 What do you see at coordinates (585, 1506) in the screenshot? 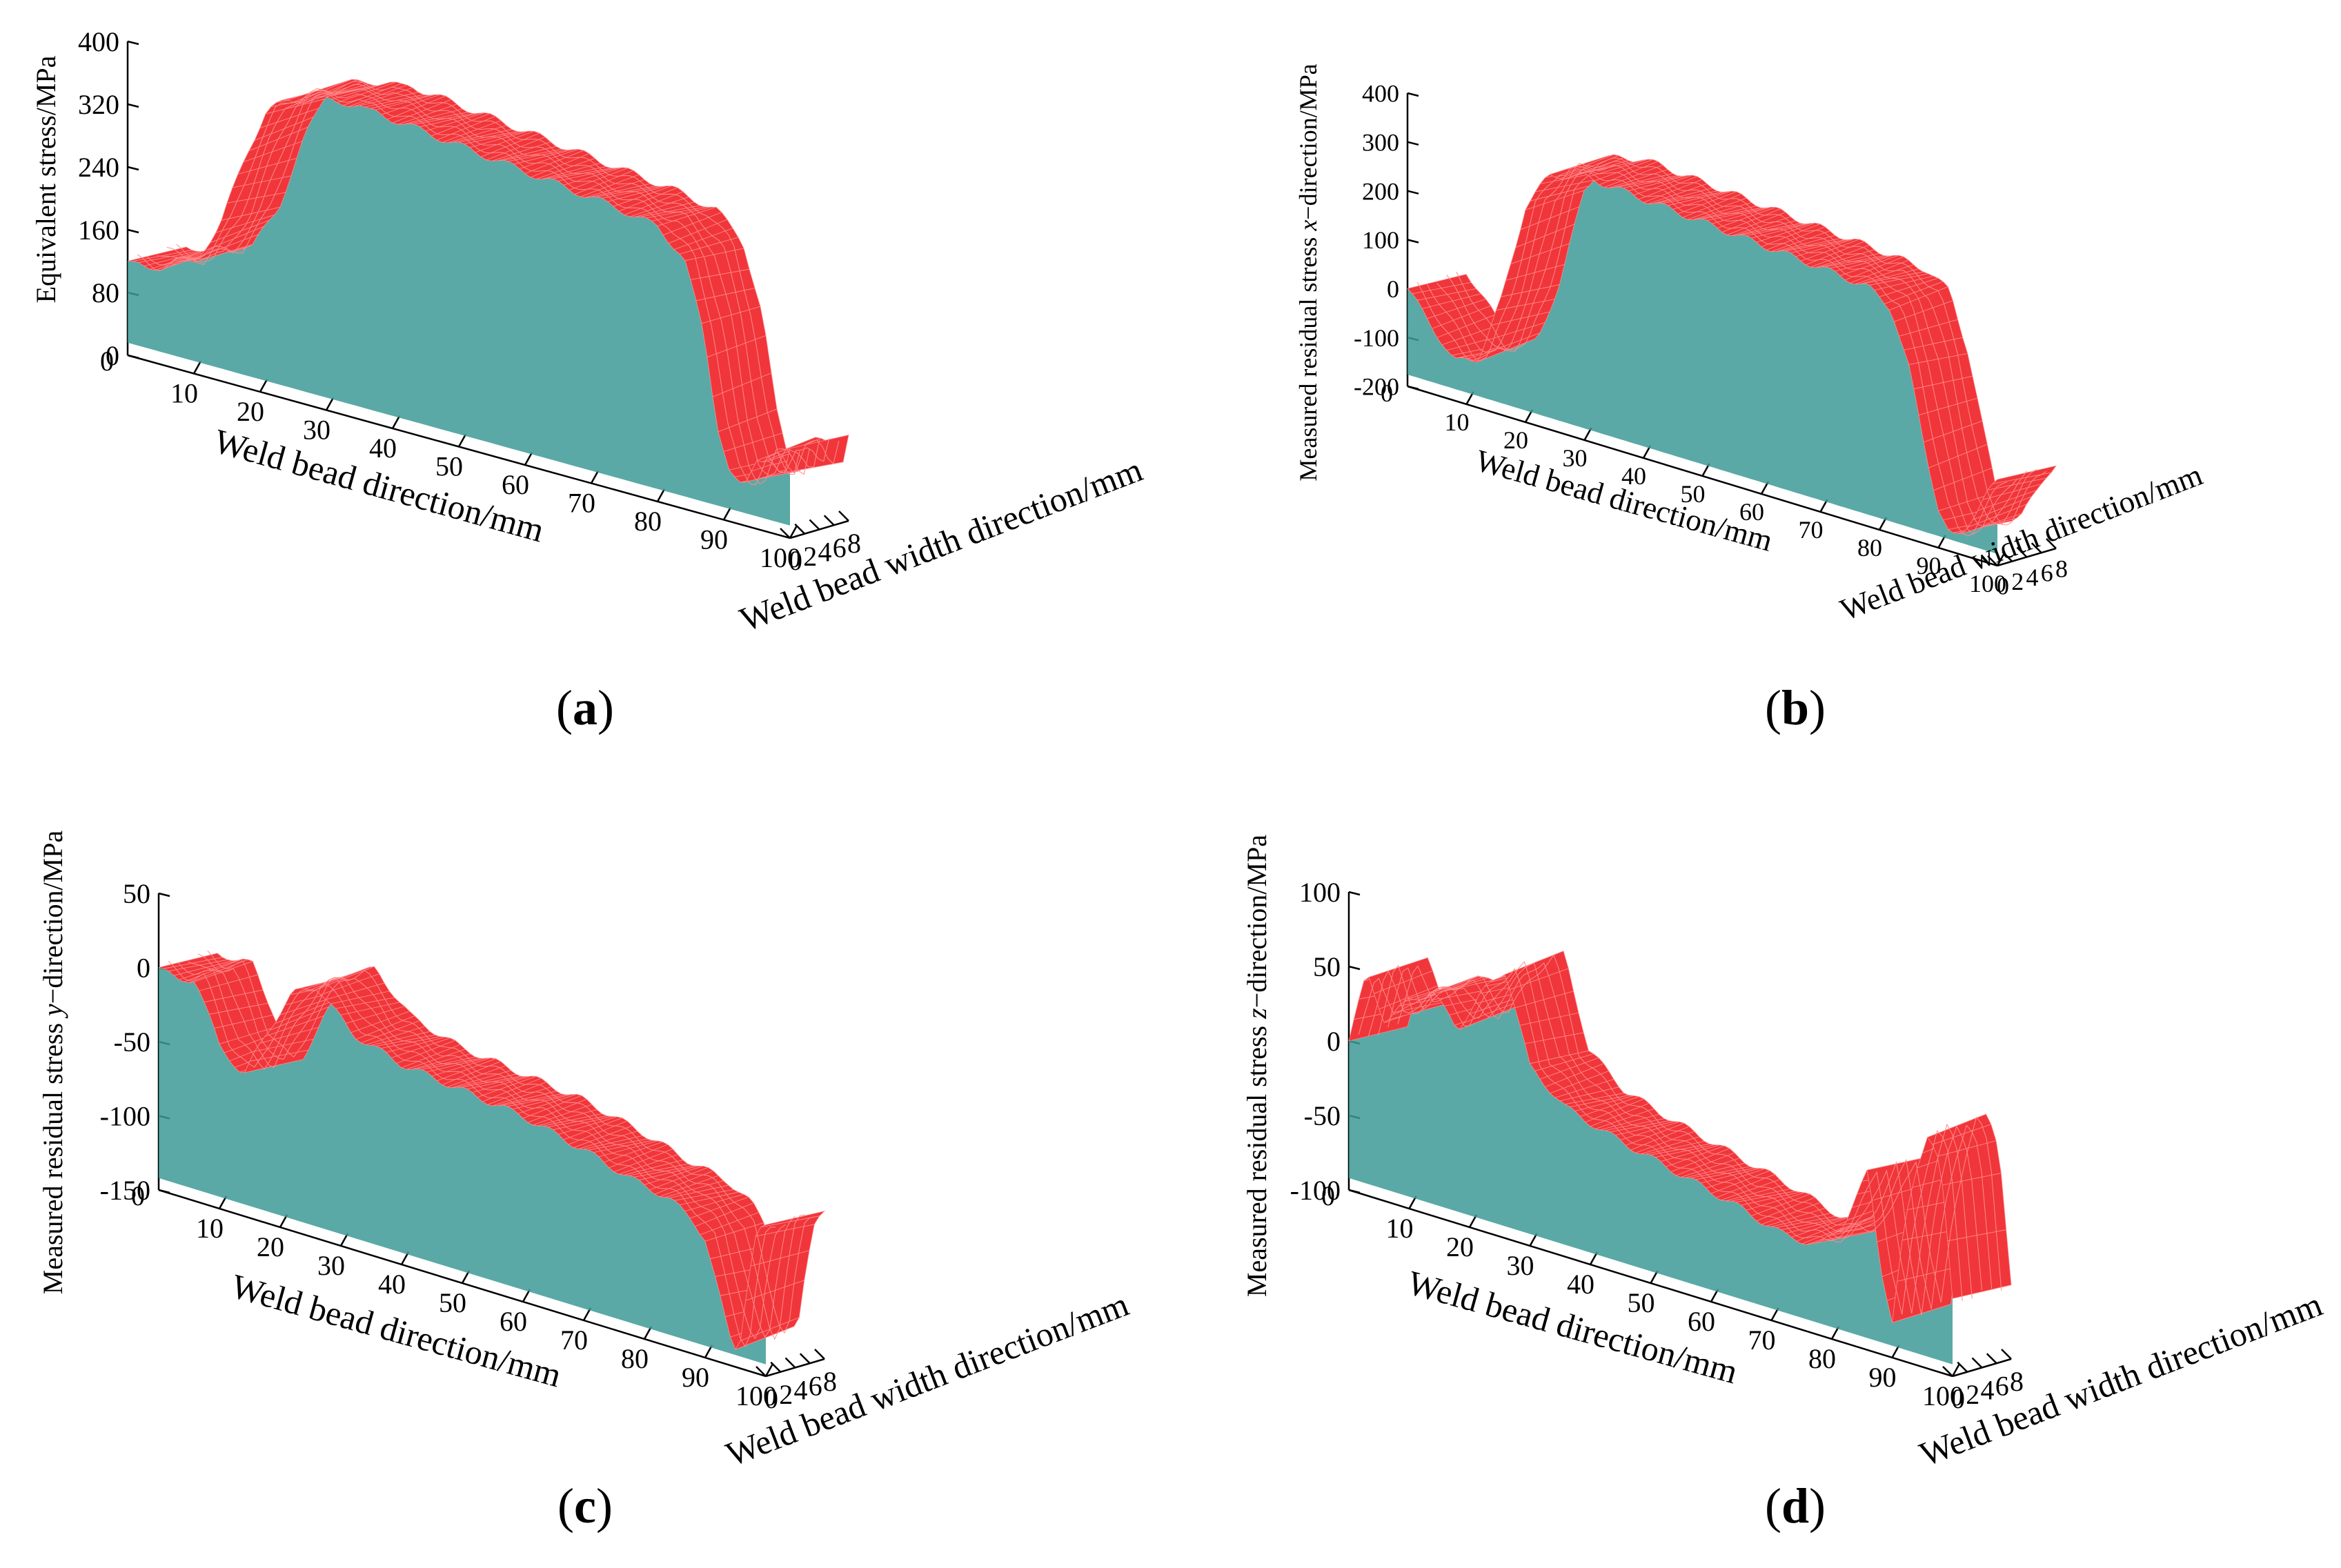
I see `caption-c: (c)` at bounding box center [585, 1506].